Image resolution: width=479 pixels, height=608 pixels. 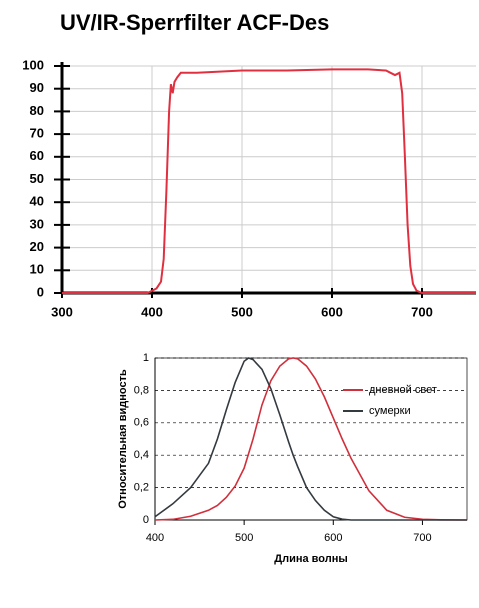 I want to click on y-tick-label: 0,2, so click(x=141, y=488).